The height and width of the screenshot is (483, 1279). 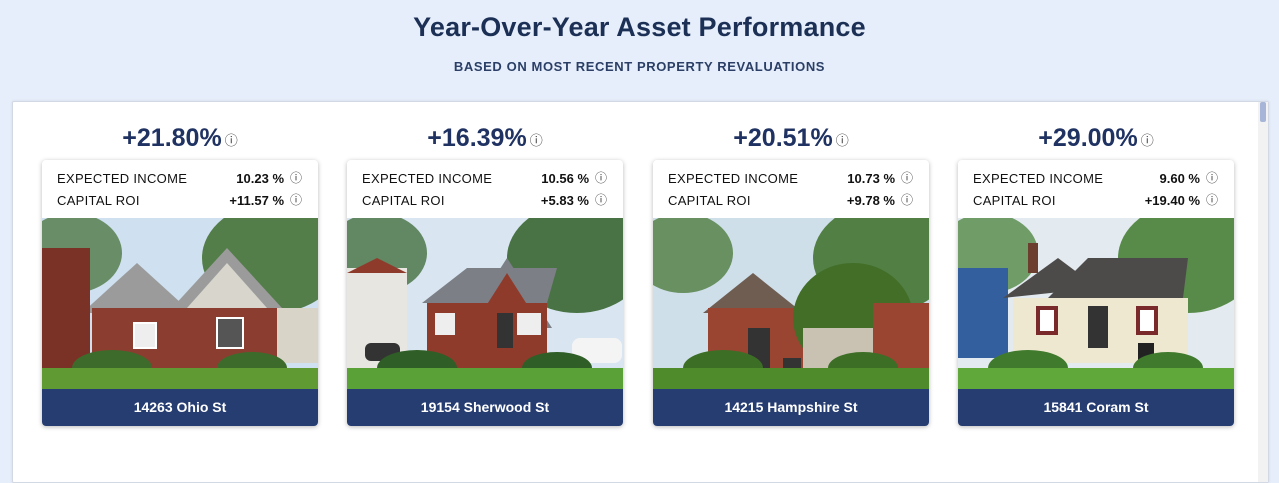 What do you see at coordinates (564, 200) in the screenshot?
I see `capital-roi-value: +5.83 %` at bounding box center [564, 200].